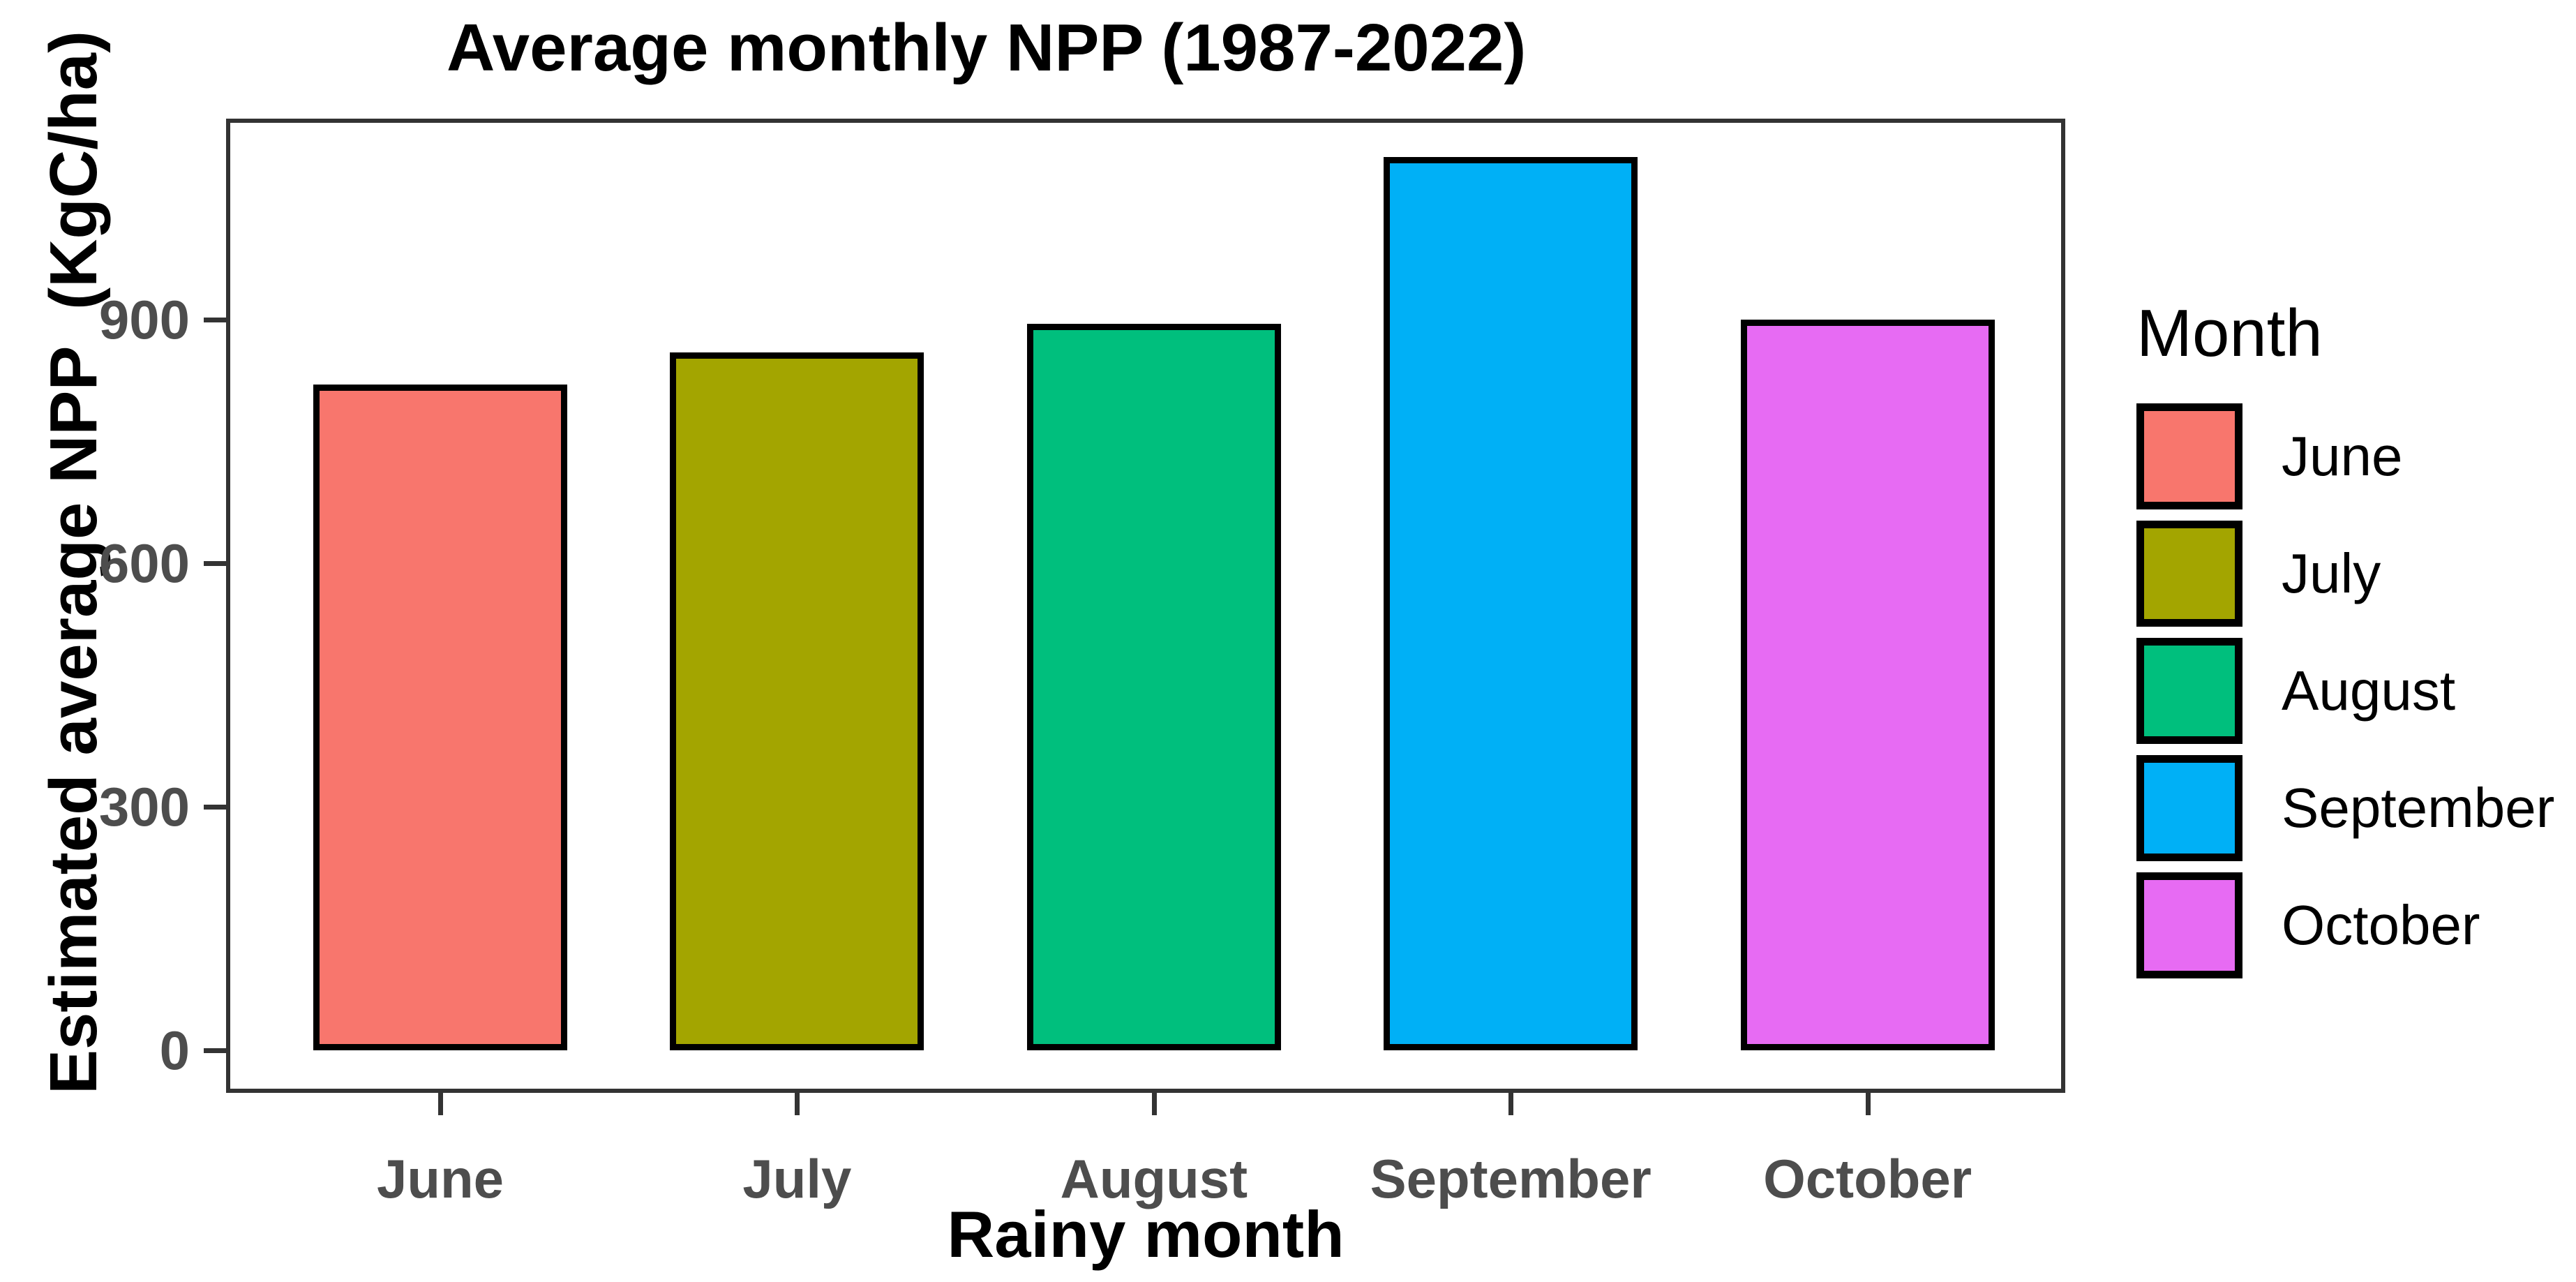 Image resolution: width=2576 pixels, height=1282 pixels. What do you see at coordinates (2189, 691) in the screenshot?
I see `legend-swatch-august` at bounding box center [2189, 691].